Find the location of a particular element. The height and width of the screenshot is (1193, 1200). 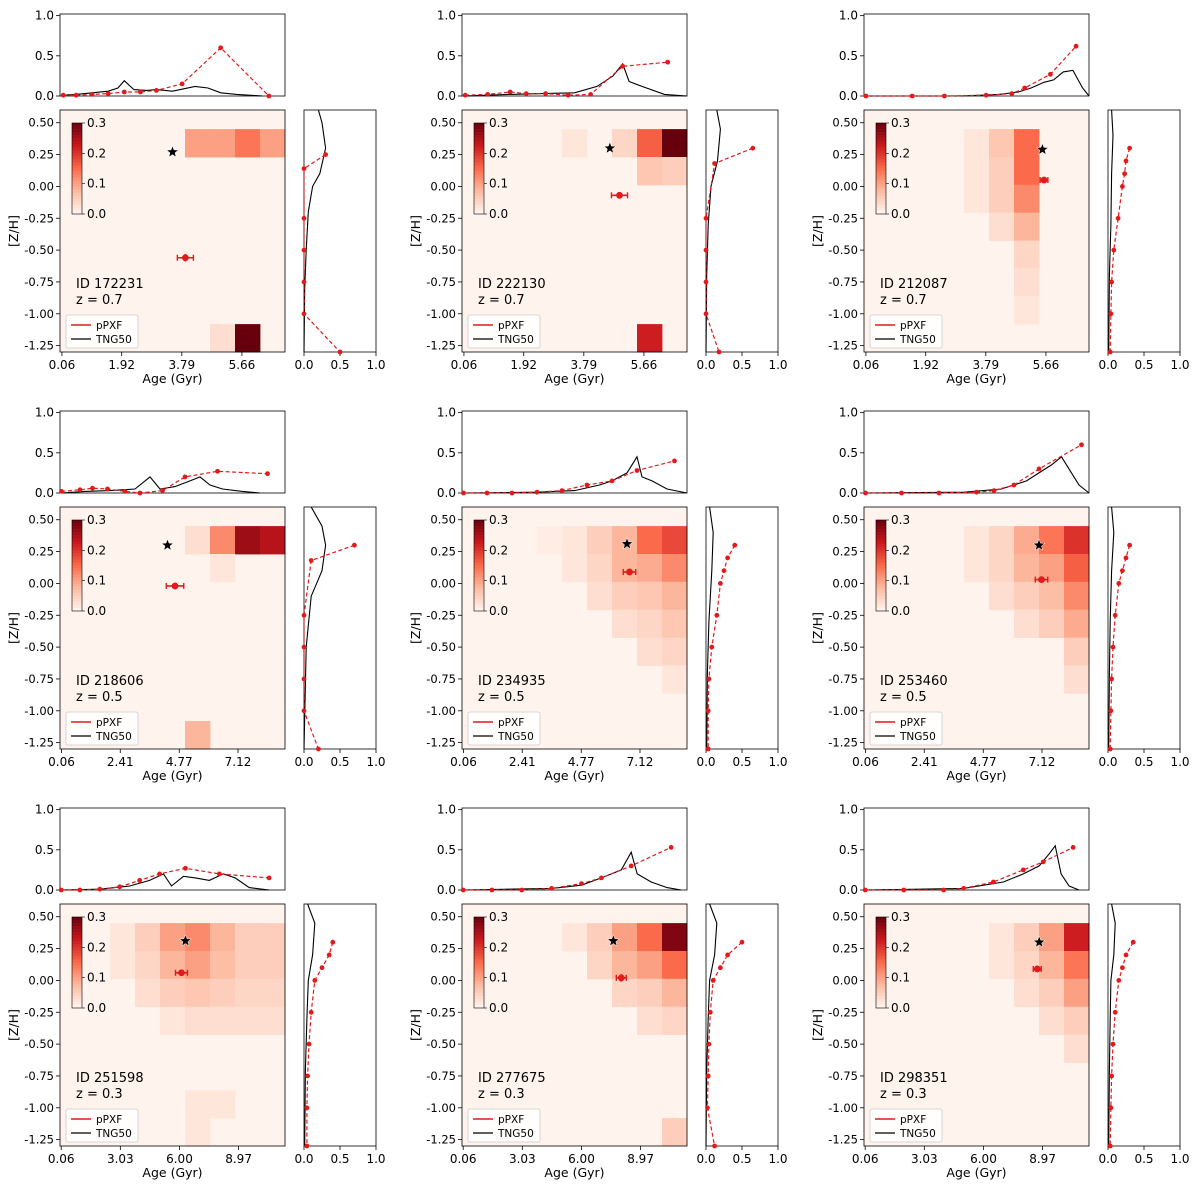

top-ytick-label: 0.0 is located at coordinates (44, 890).